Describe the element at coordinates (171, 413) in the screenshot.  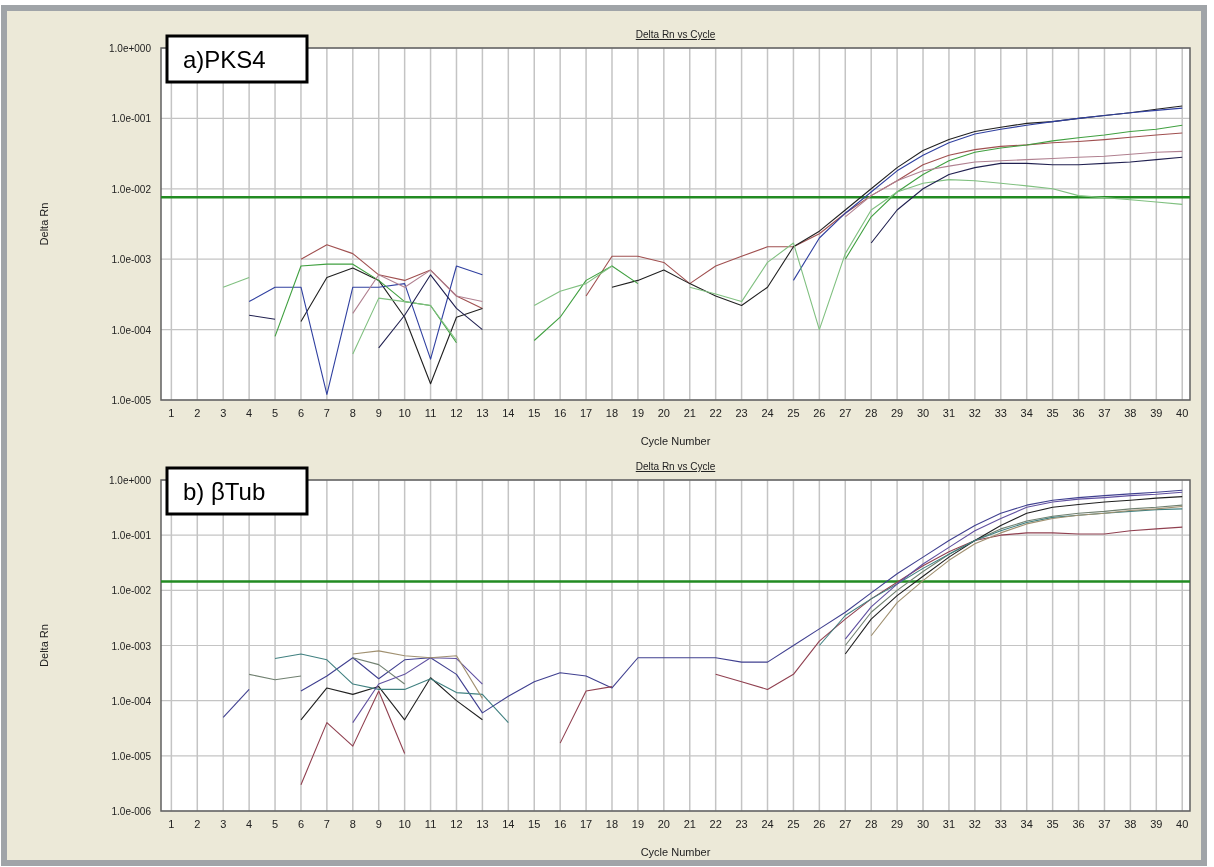
I see `x-tick-label: 1` at that location.